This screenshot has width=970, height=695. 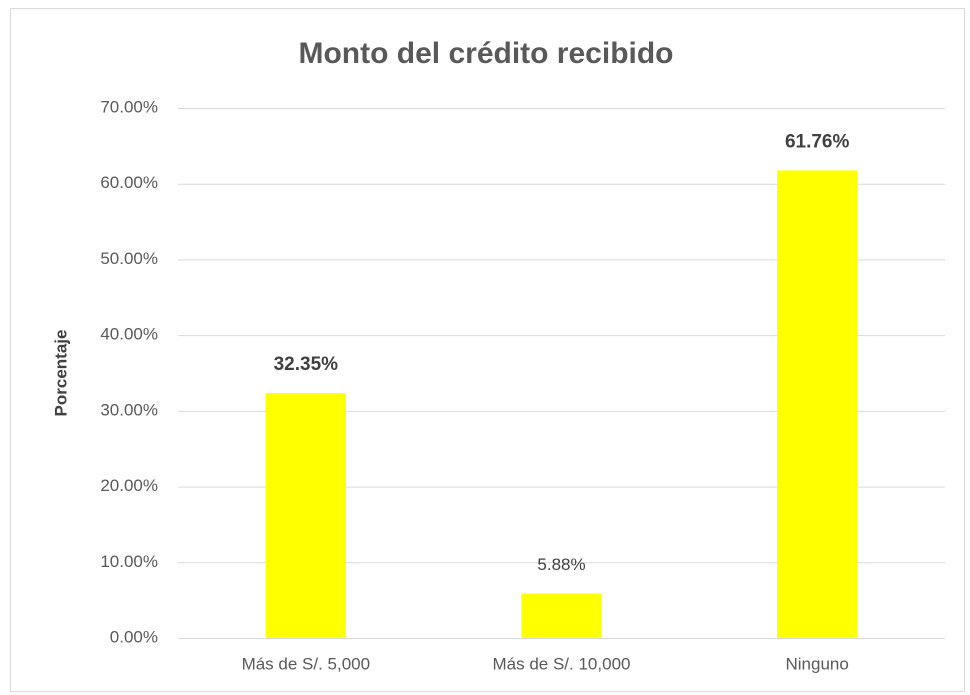 What do you see at coordinates (562, 663) in the screenshot?
I see `x-tick-label: Más de S/. 10,000` at bounding box center [562, 663].